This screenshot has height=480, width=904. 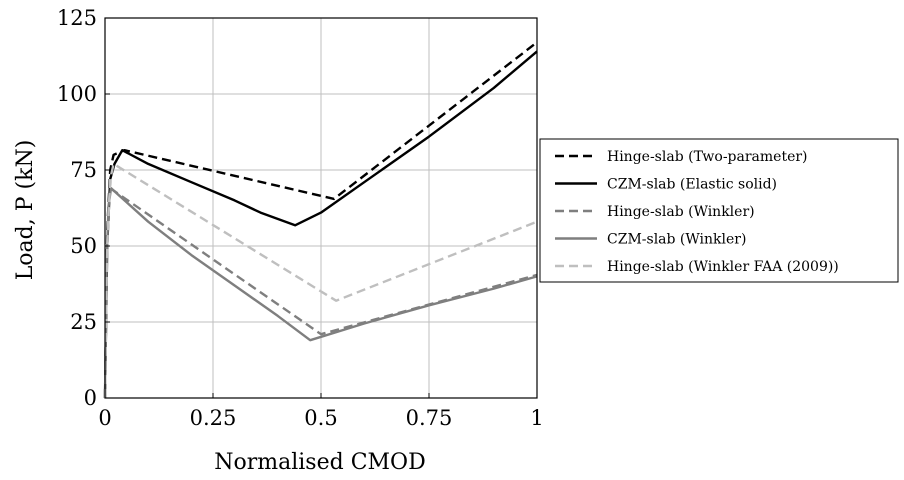 What do you see at coordinates (723, 267) in the screenshot?
I see `legend-label-4: Hinge-slab (Winkler FAA (2009))` at bounding box center [723, 267].